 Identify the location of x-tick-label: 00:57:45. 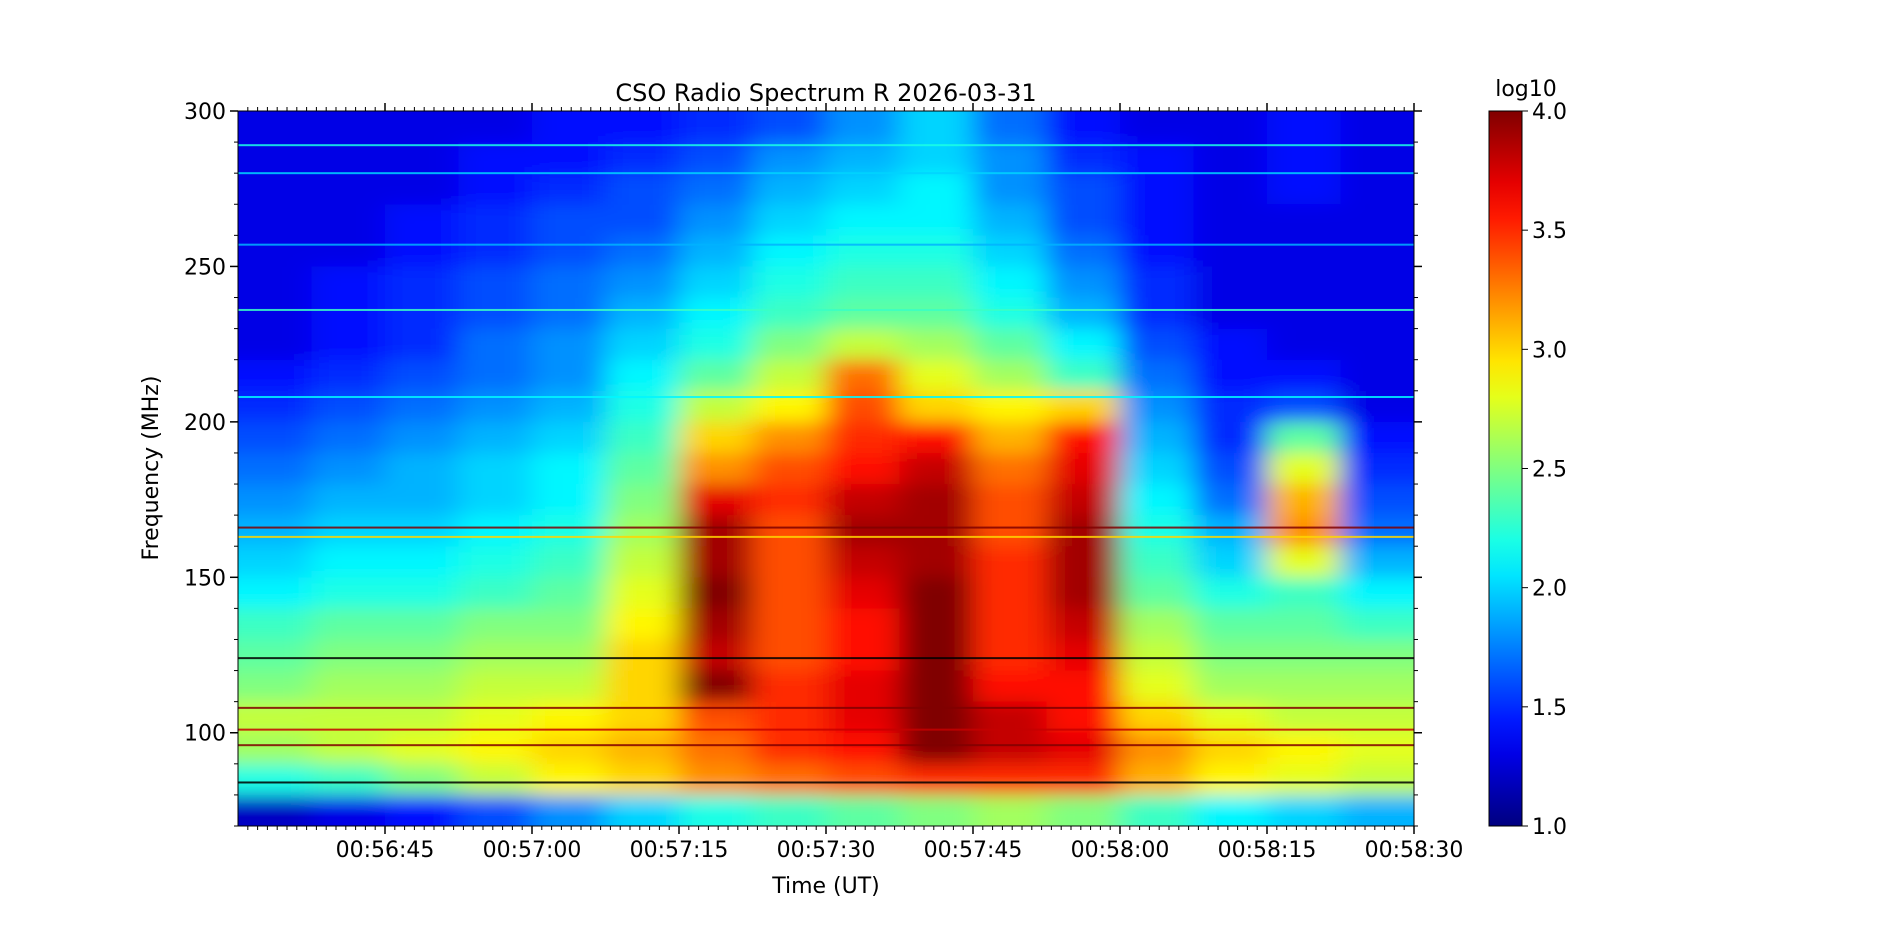
(973, 850).